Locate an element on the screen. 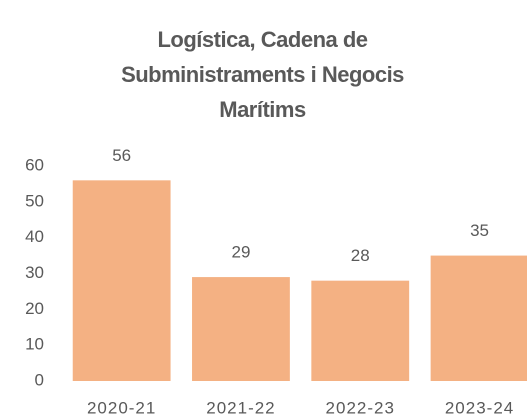 The height and width of the screenshot is (419, 527). x-tick-label: 2022-23 is located at coordinates (360, 407).